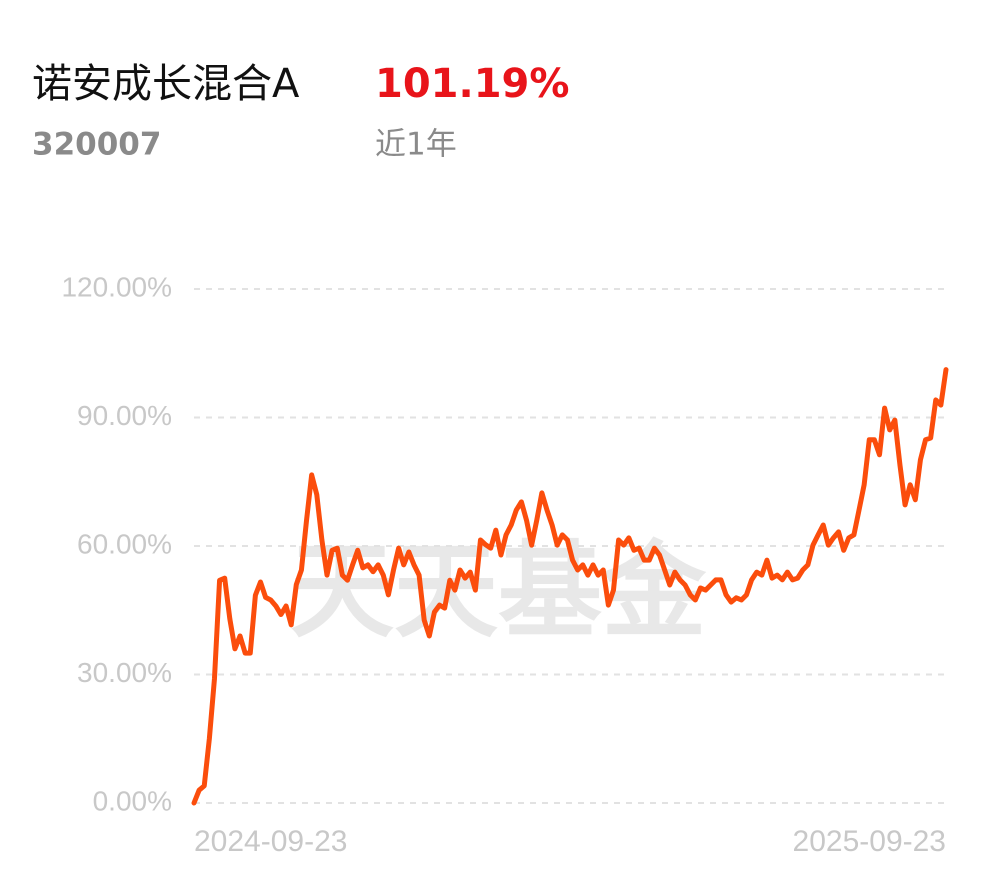  Describe the element at coordinates (869, 841) in the screenshot. I see `x-tick-label: 2025-09-23` at that location.